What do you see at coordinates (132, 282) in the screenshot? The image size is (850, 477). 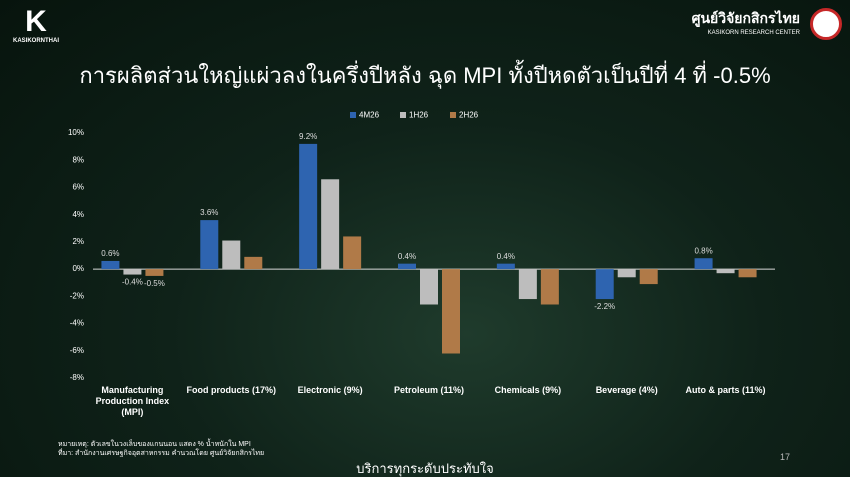 I see `value-label: -0.4%` at bounding box center [132, 282].